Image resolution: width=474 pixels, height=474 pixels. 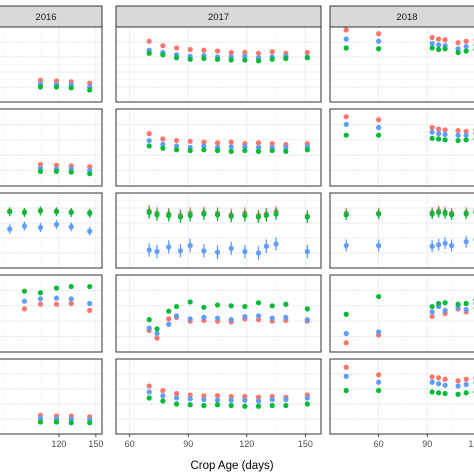 I want to click on x-tick-label: 150, so click(x=305, y=444).